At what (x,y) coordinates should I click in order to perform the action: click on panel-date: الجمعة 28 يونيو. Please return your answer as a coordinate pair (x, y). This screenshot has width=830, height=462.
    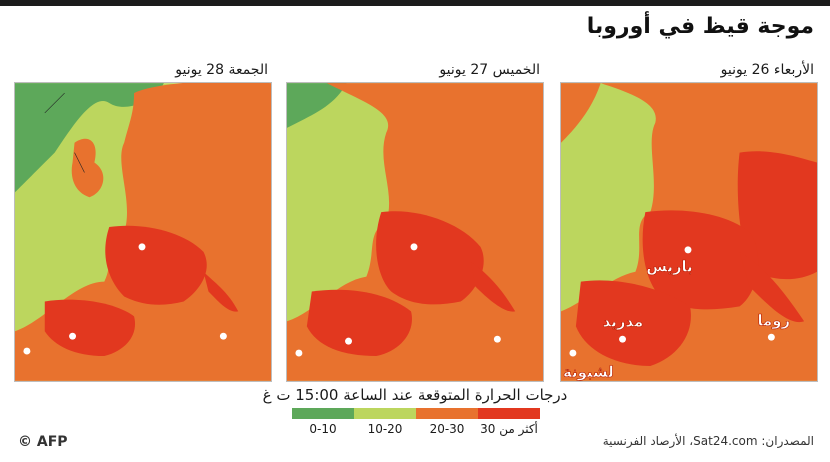
    Looking at the image, I should click on (221, 70).